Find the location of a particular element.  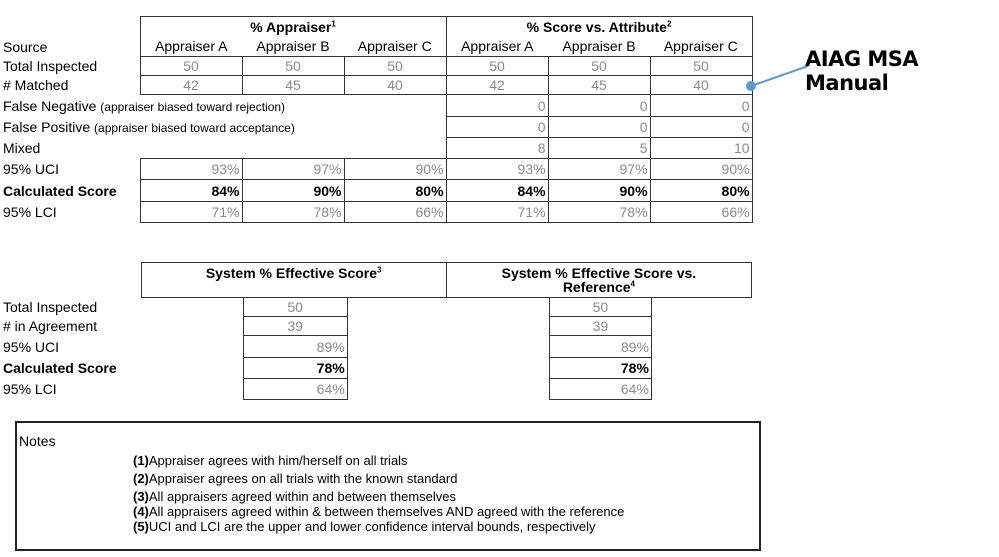

group-header-footnote: 1 is located at coordinates (333, 24).